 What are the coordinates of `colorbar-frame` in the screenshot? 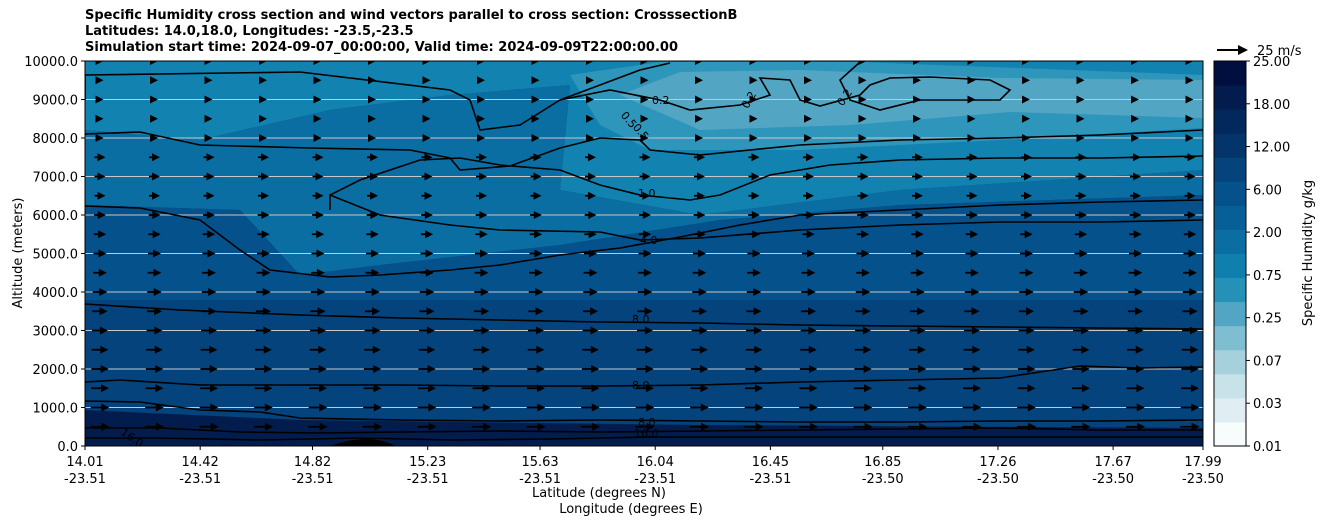 It's located at (1230, 253).